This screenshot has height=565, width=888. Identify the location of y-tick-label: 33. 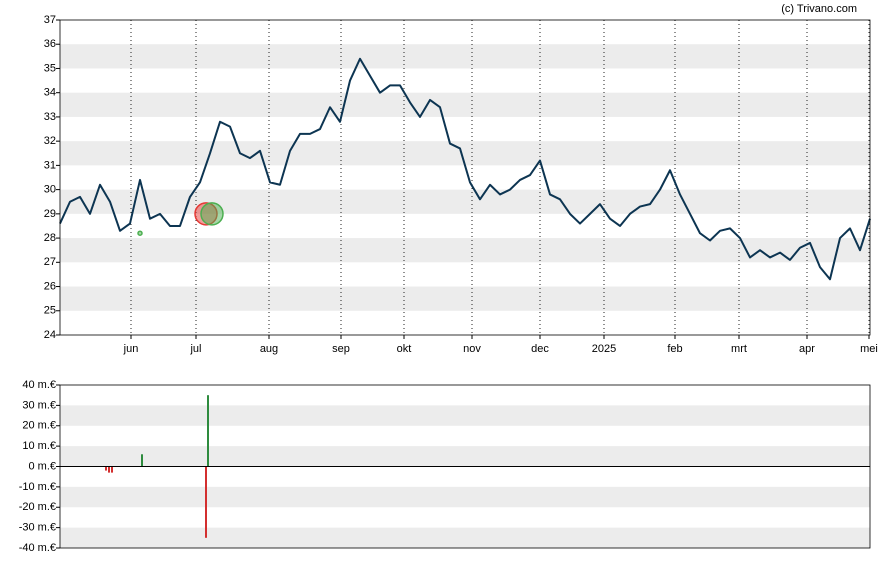
(50, 117).